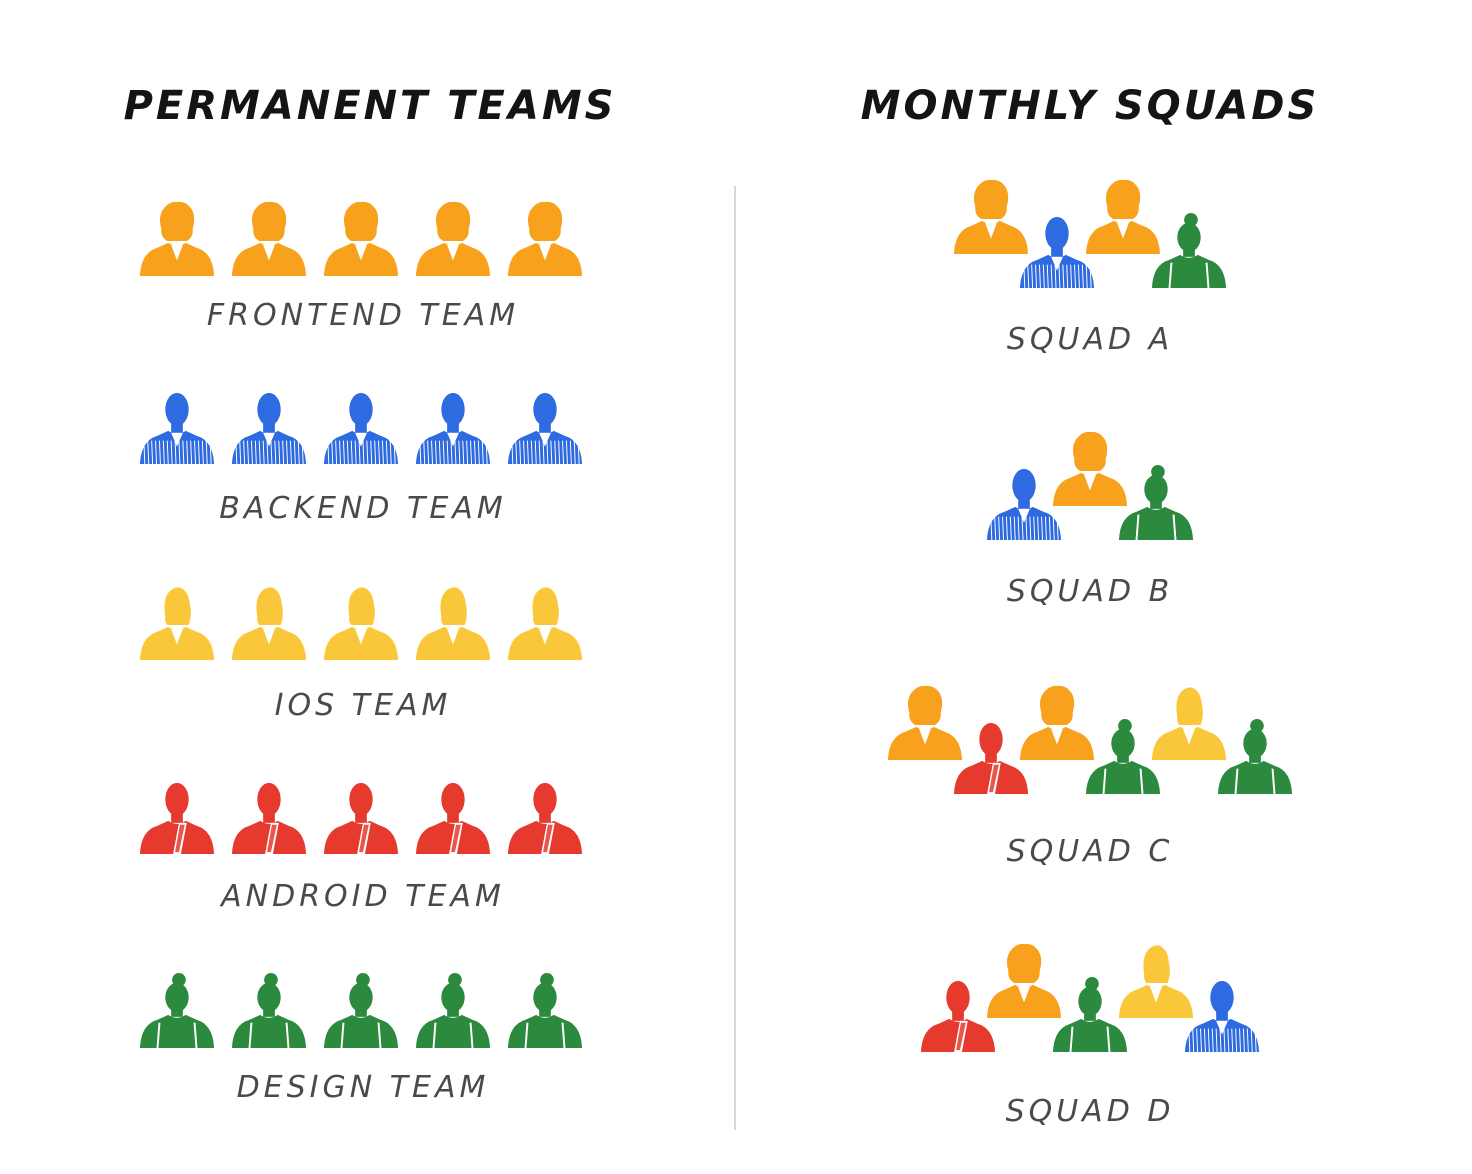  What do you see at coordinates (363, 896) in the screenshot?
I see `team-label-android: ANDROID TEAM` at bounding box center [363, 896].